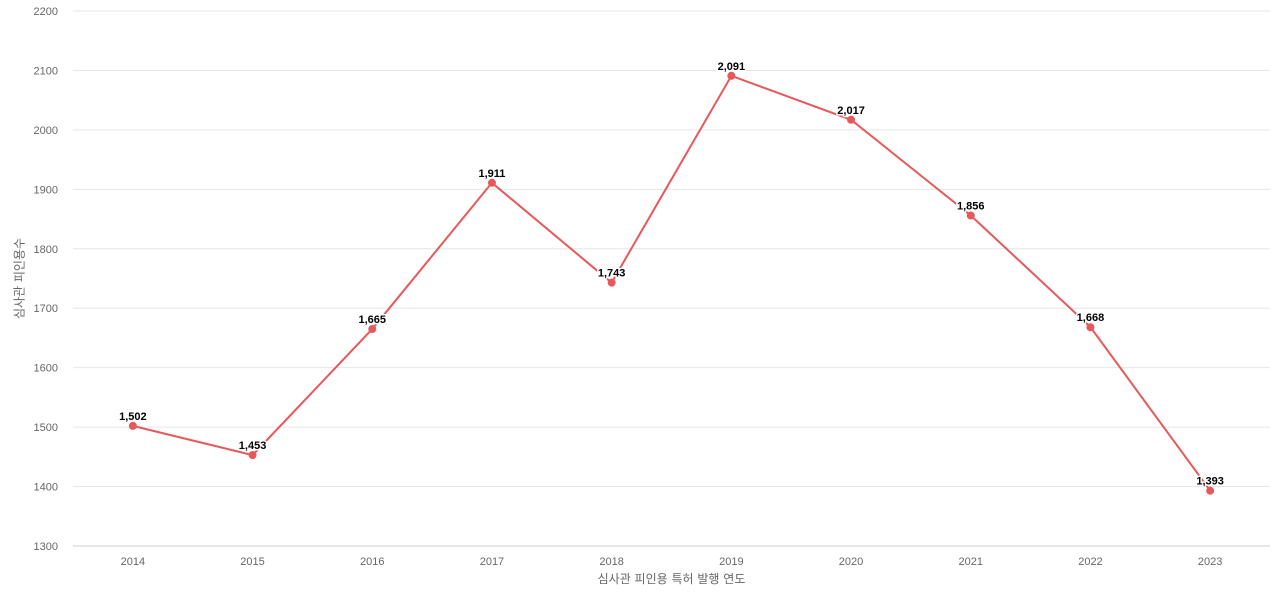  Describe the element at coordinates (133, 562) in the screenshot. I see `x-tick-label: 2014` at that location.